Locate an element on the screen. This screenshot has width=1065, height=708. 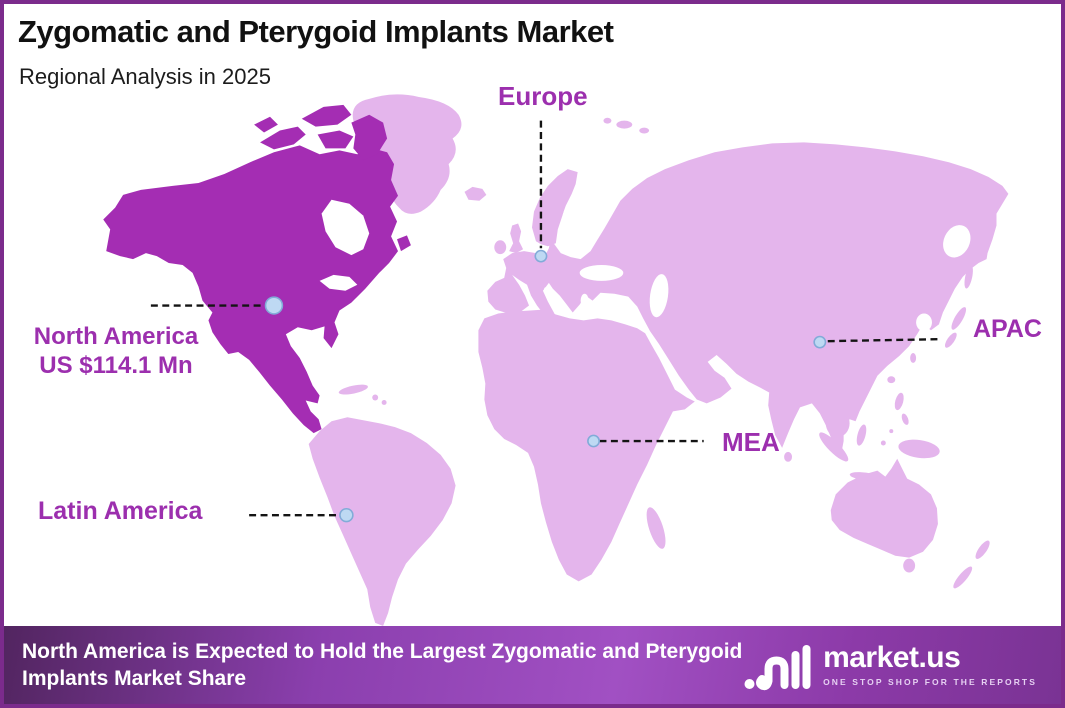
iceland-landmass is located at coordinates (475, 193).